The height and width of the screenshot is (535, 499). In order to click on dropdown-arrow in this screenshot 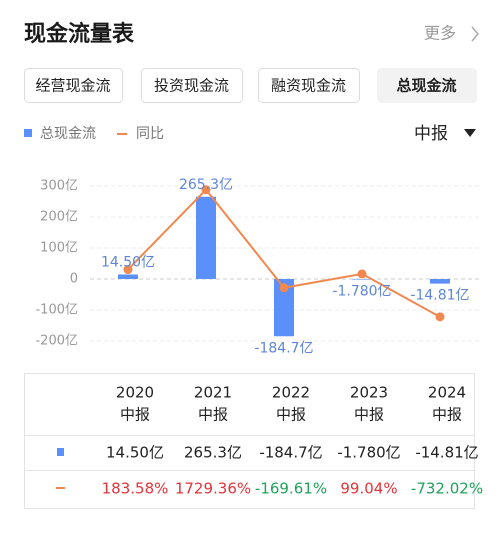, I will do `click(470, 133)`.